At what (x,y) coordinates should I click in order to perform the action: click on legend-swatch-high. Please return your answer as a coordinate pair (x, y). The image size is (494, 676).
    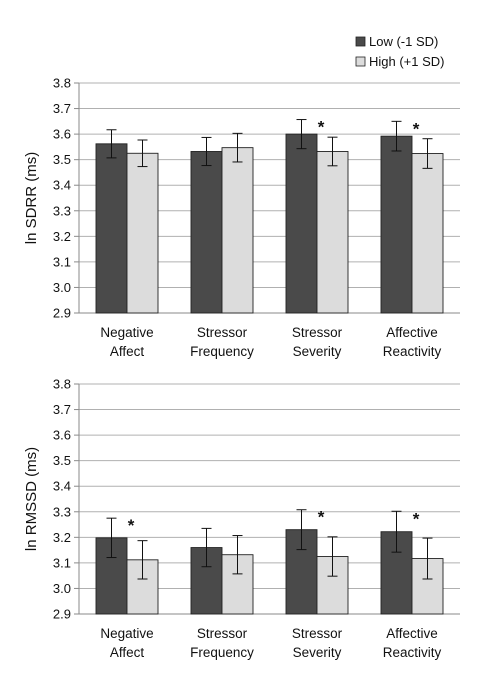
    Looking at the image, I should click on (360, 61).